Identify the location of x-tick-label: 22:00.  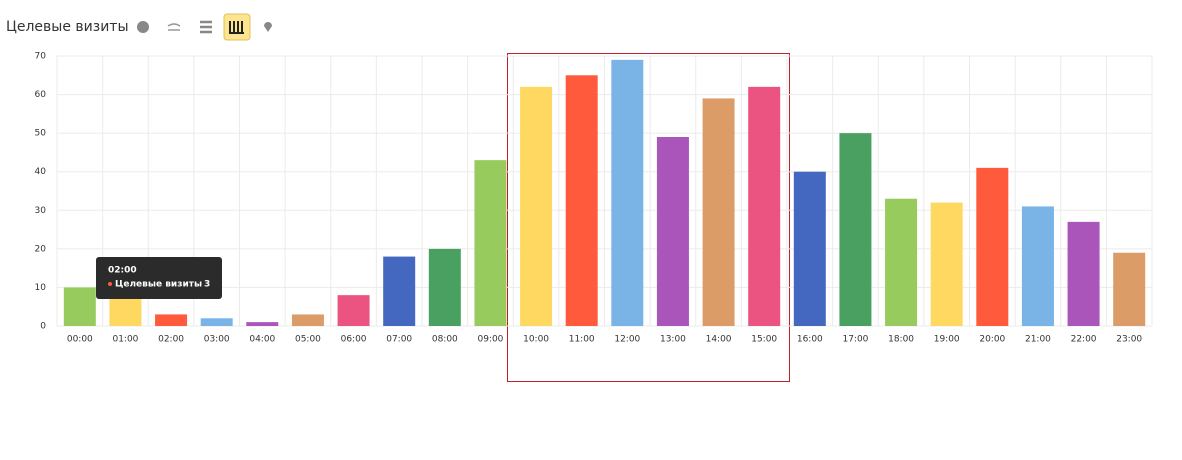
(1084, 340).